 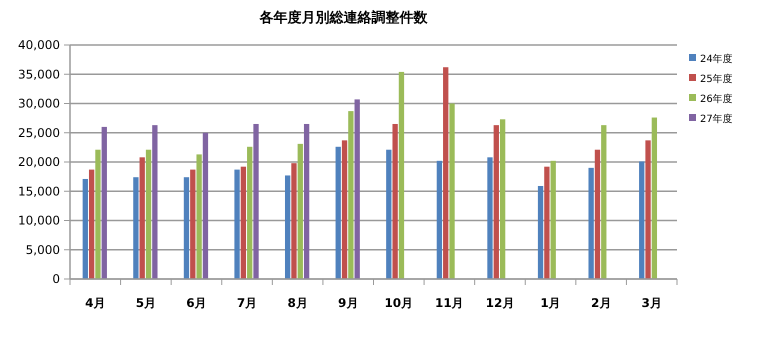 What do you see at coordinates (39, 221) in the screenshot?
I see `y-tick-label: 10,000` at bounding box center [39, 221].